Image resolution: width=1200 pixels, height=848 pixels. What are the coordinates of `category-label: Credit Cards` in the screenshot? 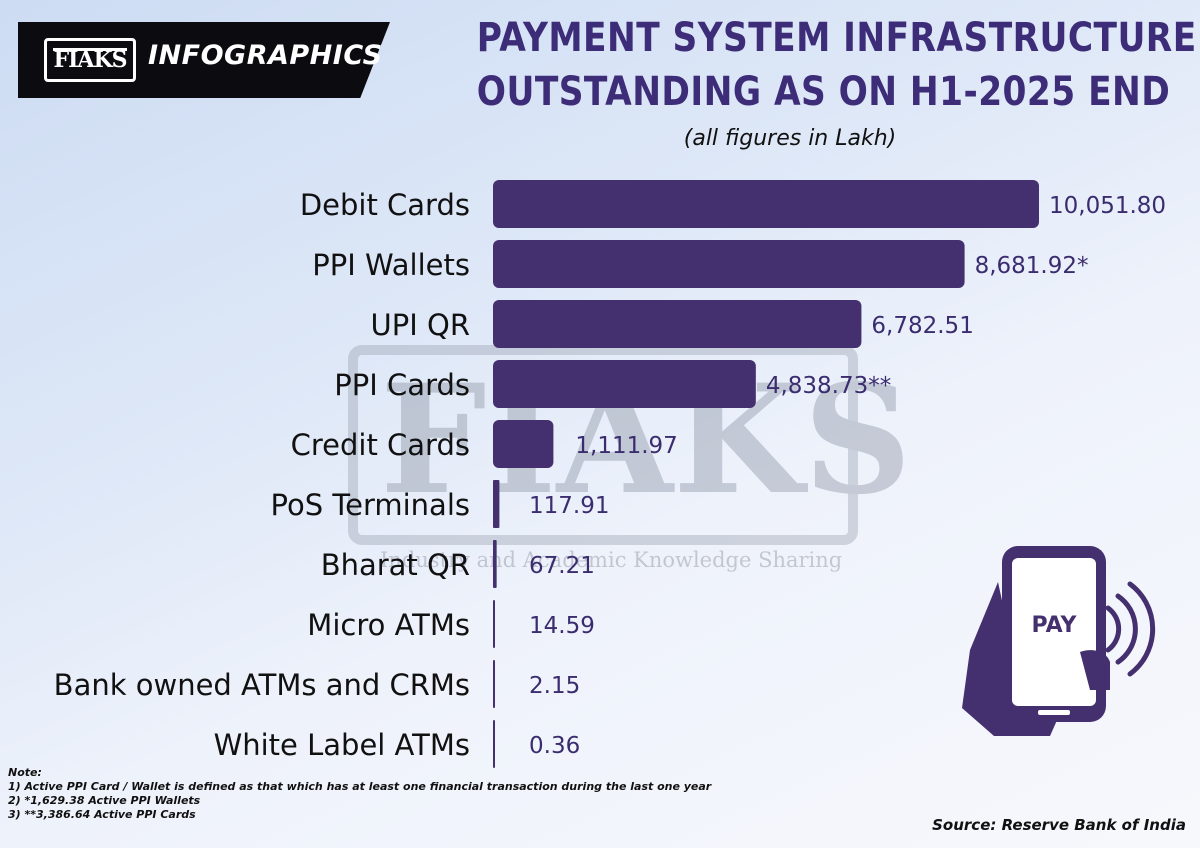 It's located at (380, 445).